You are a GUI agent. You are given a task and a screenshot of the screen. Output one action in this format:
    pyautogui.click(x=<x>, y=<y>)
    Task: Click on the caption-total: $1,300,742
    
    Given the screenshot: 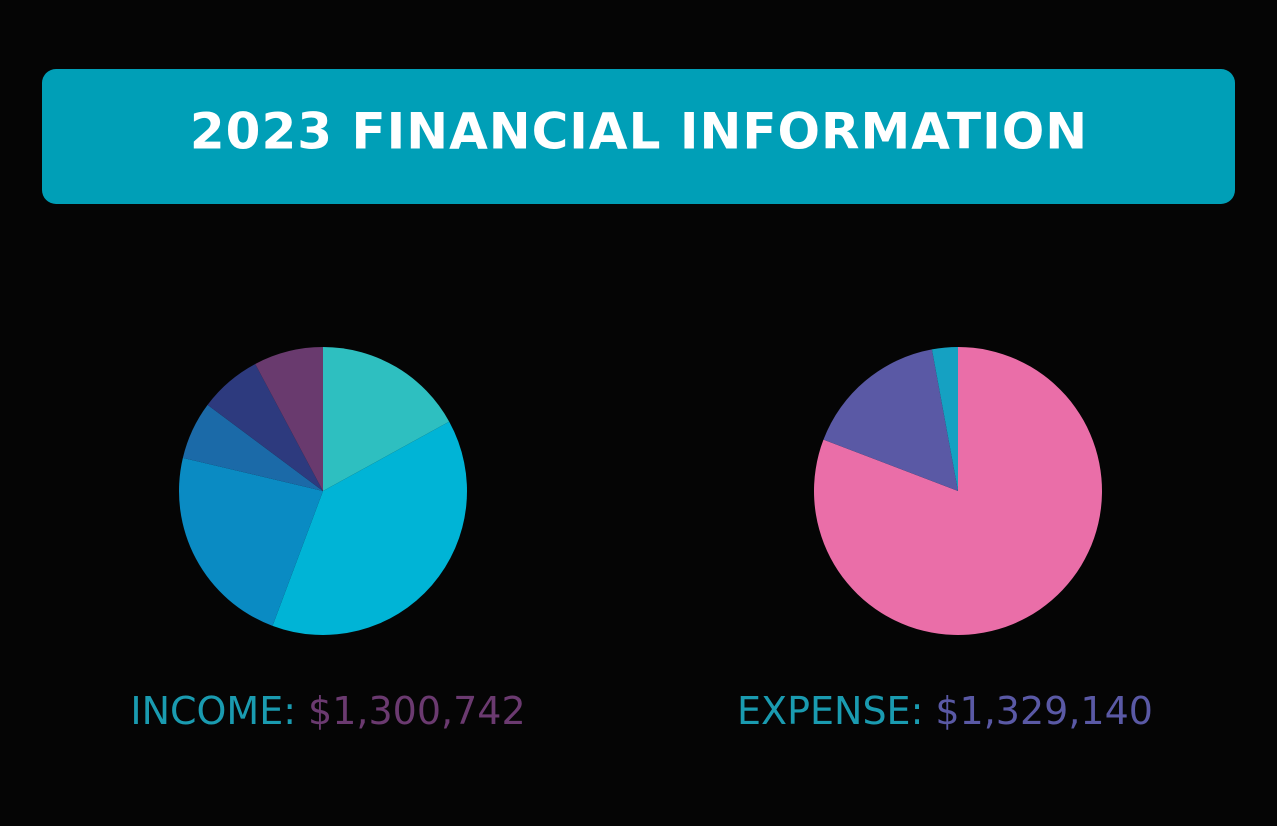 What is the action you would take?
    pyautogui.click(x=417, y=711)
    